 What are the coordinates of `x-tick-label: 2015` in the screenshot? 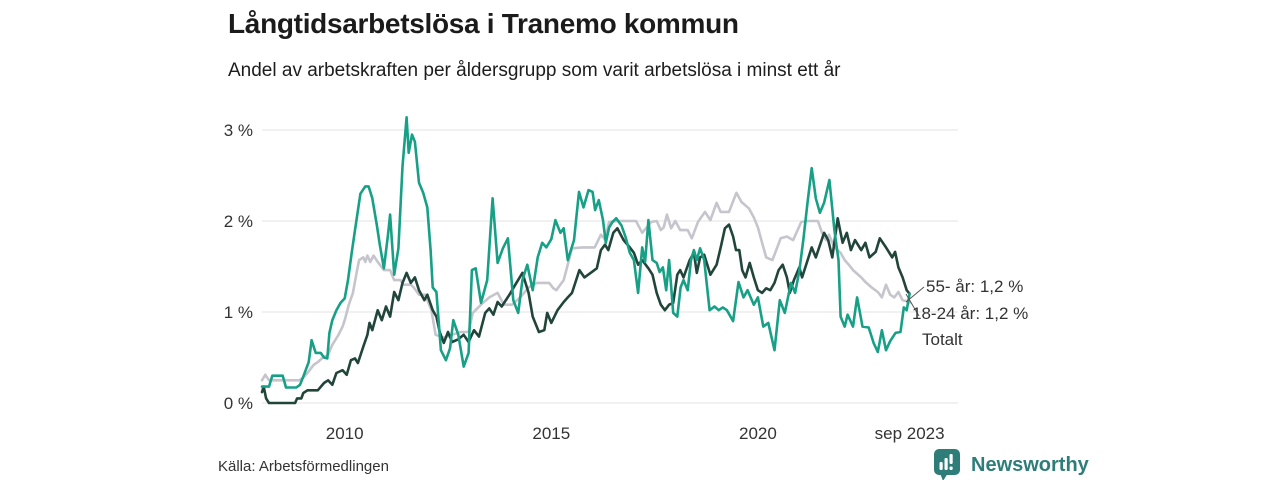 It's located at (551, 433).